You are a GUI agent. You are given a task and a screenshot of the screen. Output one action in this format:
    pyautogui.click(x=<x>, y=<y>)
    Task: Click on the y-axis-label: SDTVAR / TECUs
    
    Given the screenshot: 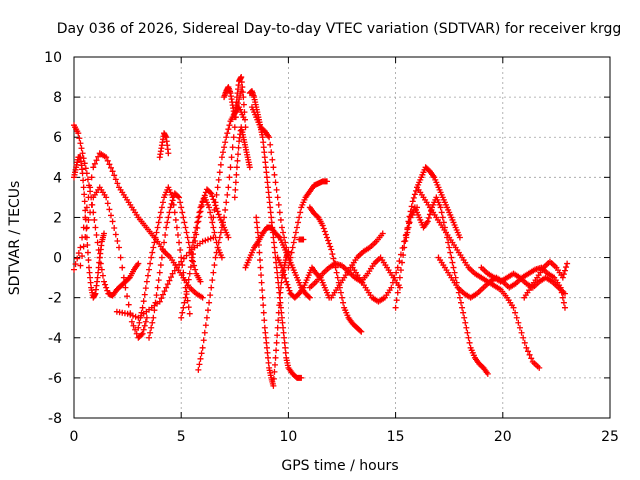 What is the action you would take?
    pyautogui.click(x=15, y=238)
    